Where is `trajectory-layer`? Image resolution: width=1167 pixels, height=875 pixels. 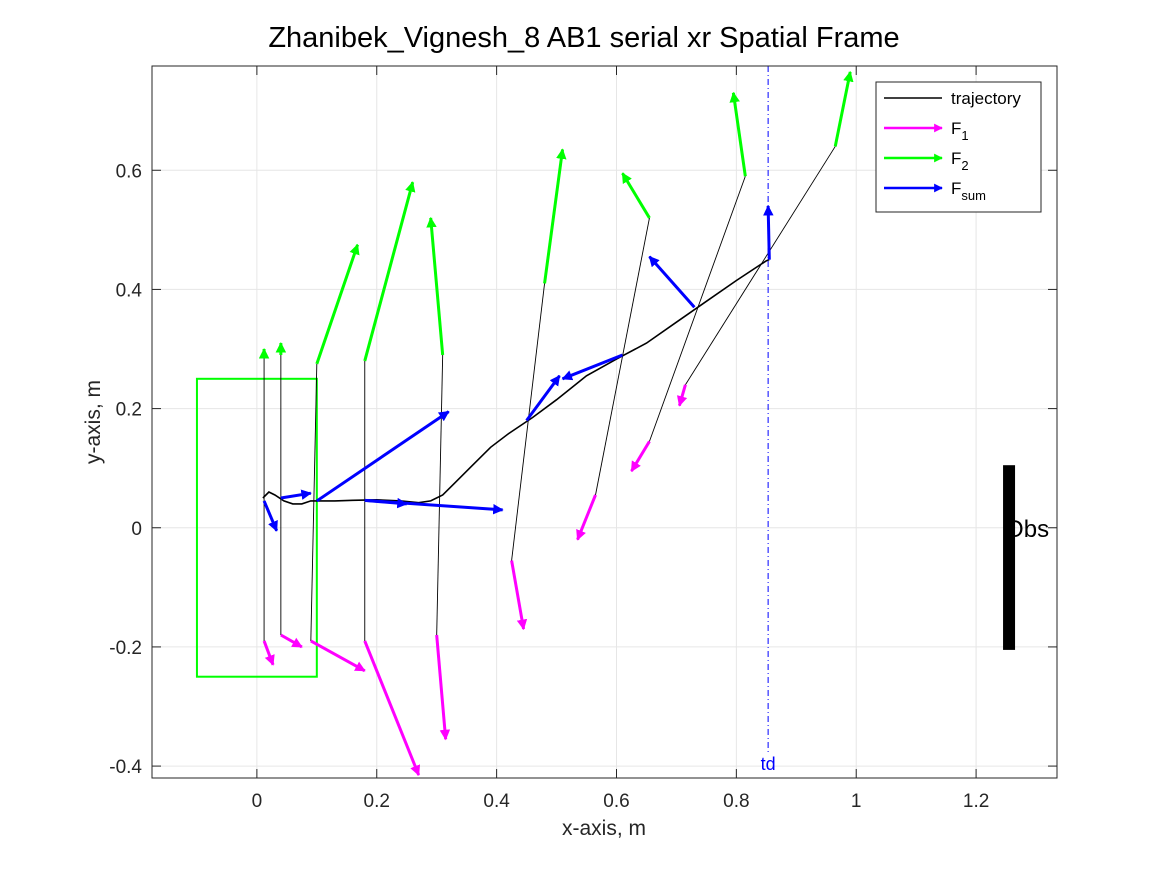 trajectory-layer is located at coordinates (516, 381).